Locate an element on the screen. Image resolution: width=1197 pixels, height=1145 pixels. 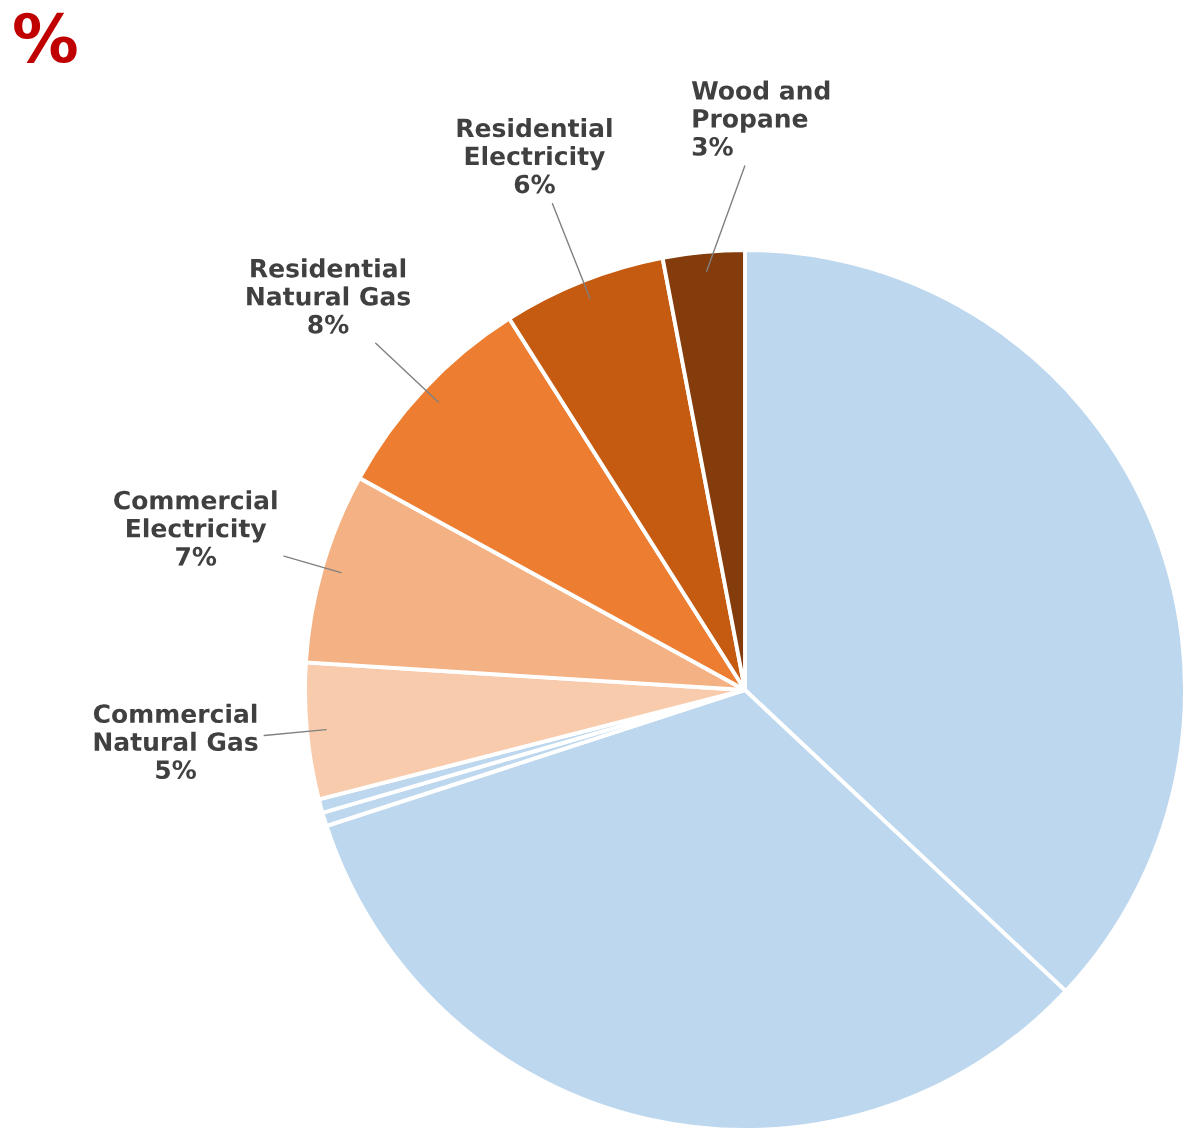
data-label: 3% is located at coordinates (712, 146).